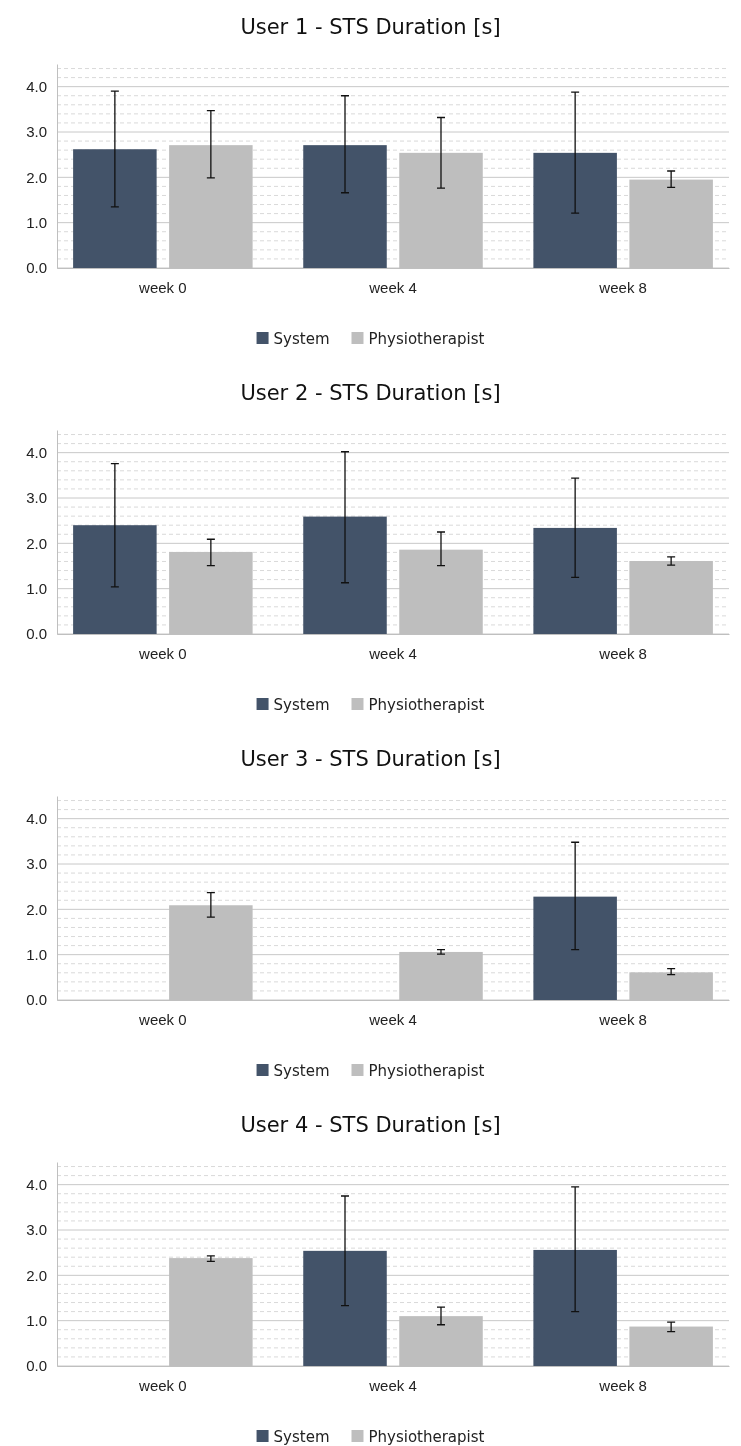  I want to click on chart-title: User 3 - STS Duration [s], so click(370, 759).